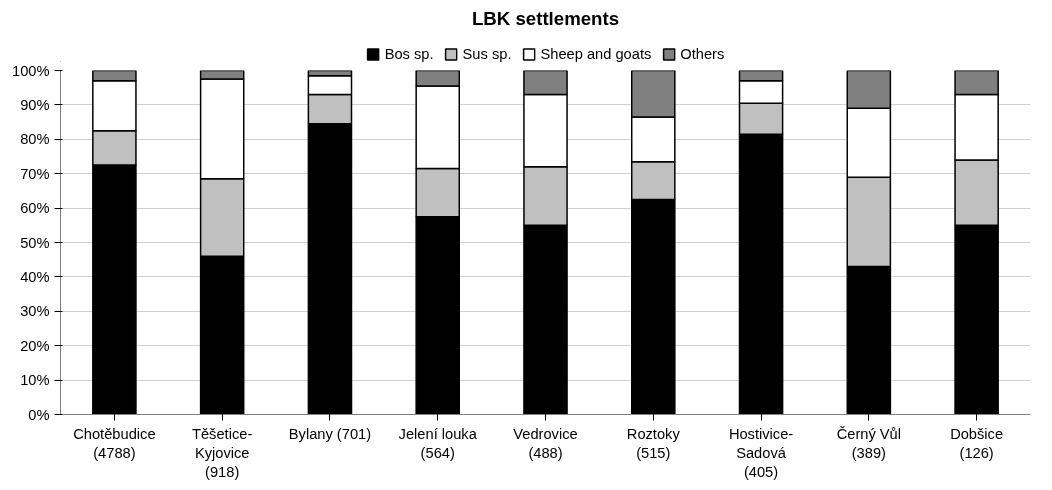  Describe the element at coordinates (596, 54) in the screenshot. I see `legend-label: Sheep and goats` at that location.